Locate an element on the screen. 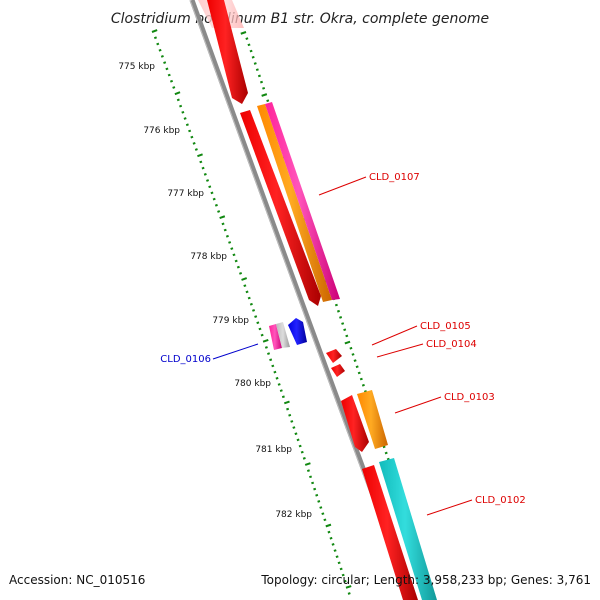 This screenshot has height=600, width=600. scale-label: 775 kbp is located at coordinates (136, 67).